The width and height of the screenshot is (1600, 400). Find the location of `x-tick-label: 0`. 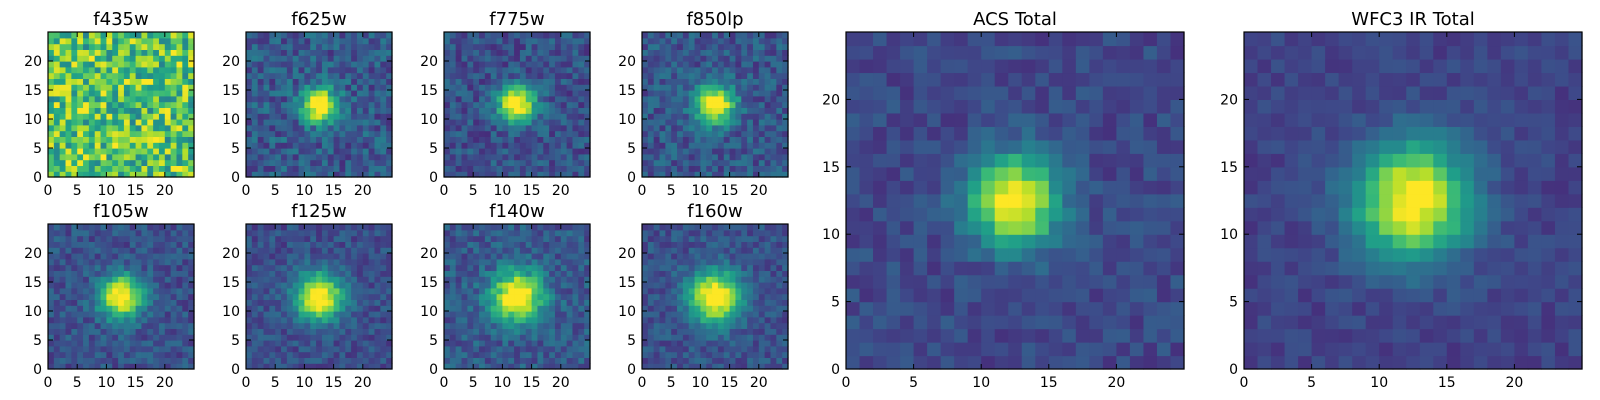

x-tick-label: 0 is located at coordinates (444, 383).